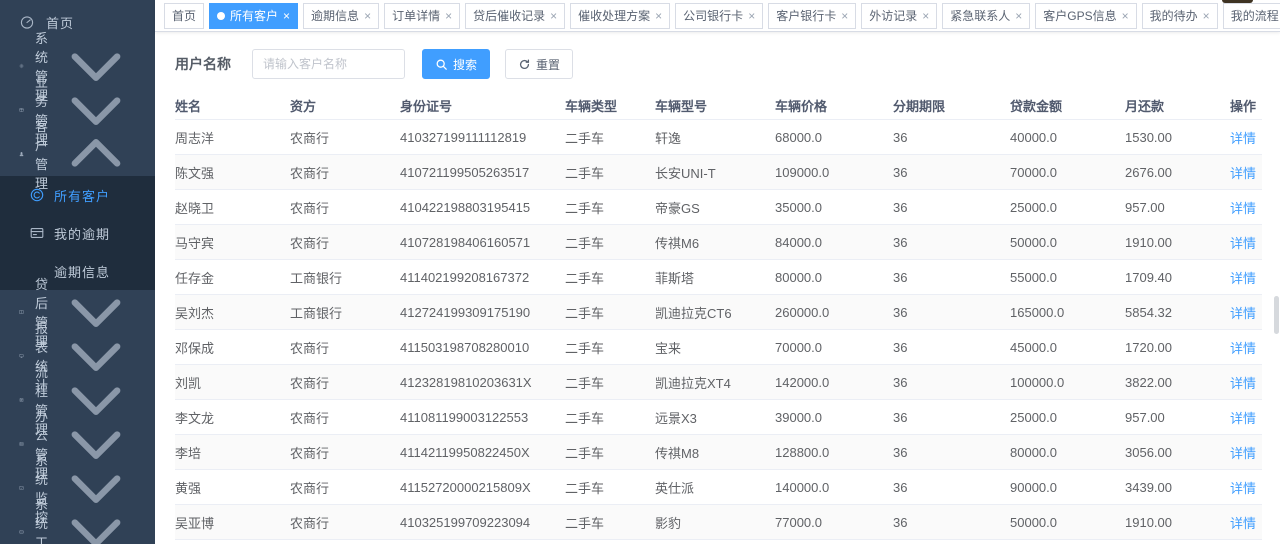 Image resolution: width=1280 pixels, height=544 pixels. What do you see at coordinates (42, 401) in the screenshot?
I see `sidebar-item-label: 流程管理` at bounding box center [42, 401].